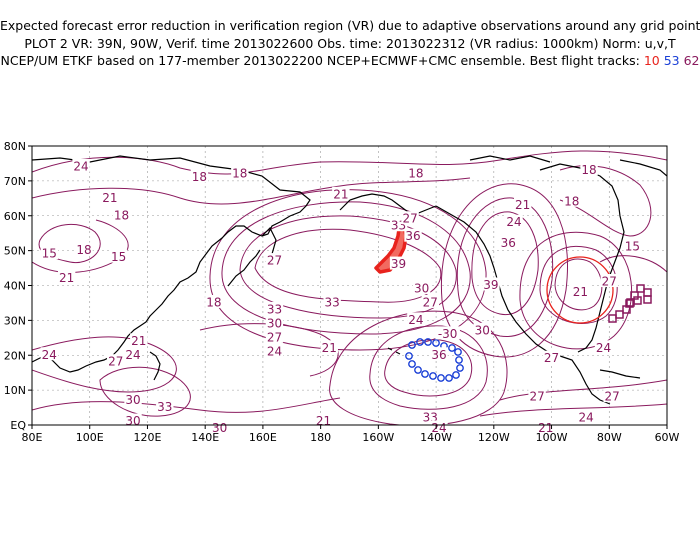 This screenshot has height=540, width=700. What do you see at coordinates (378, 437) in the screenshot?
I see `x-tick-label: 160W` at bounding box center [378, 437].